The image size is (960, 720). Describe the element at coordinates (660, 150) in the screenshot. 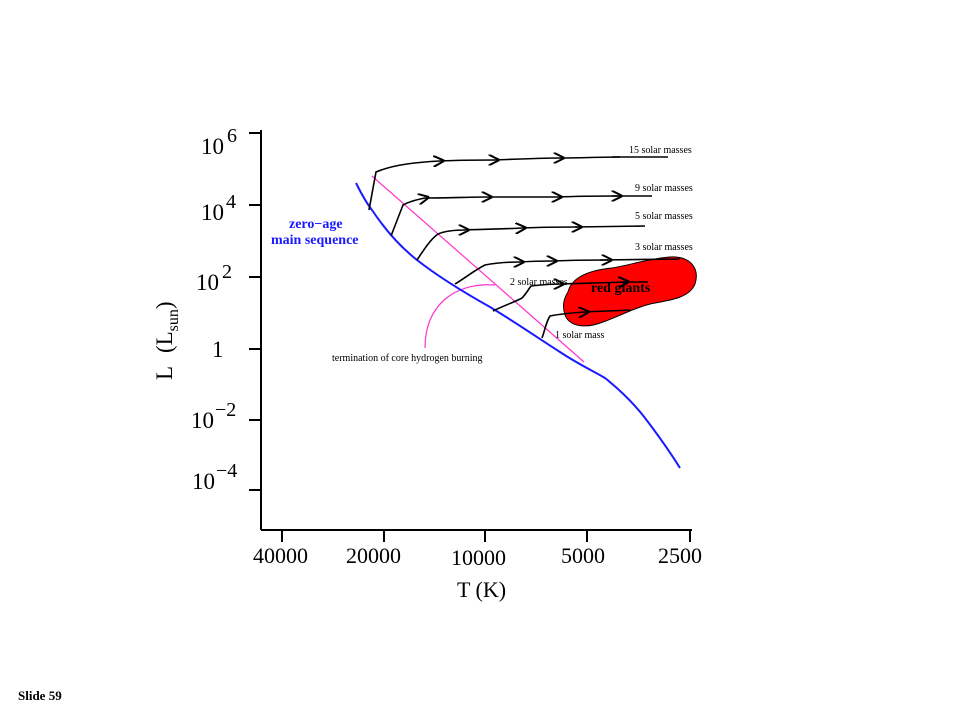

I see `track-label: 15 solar masses` at that location.